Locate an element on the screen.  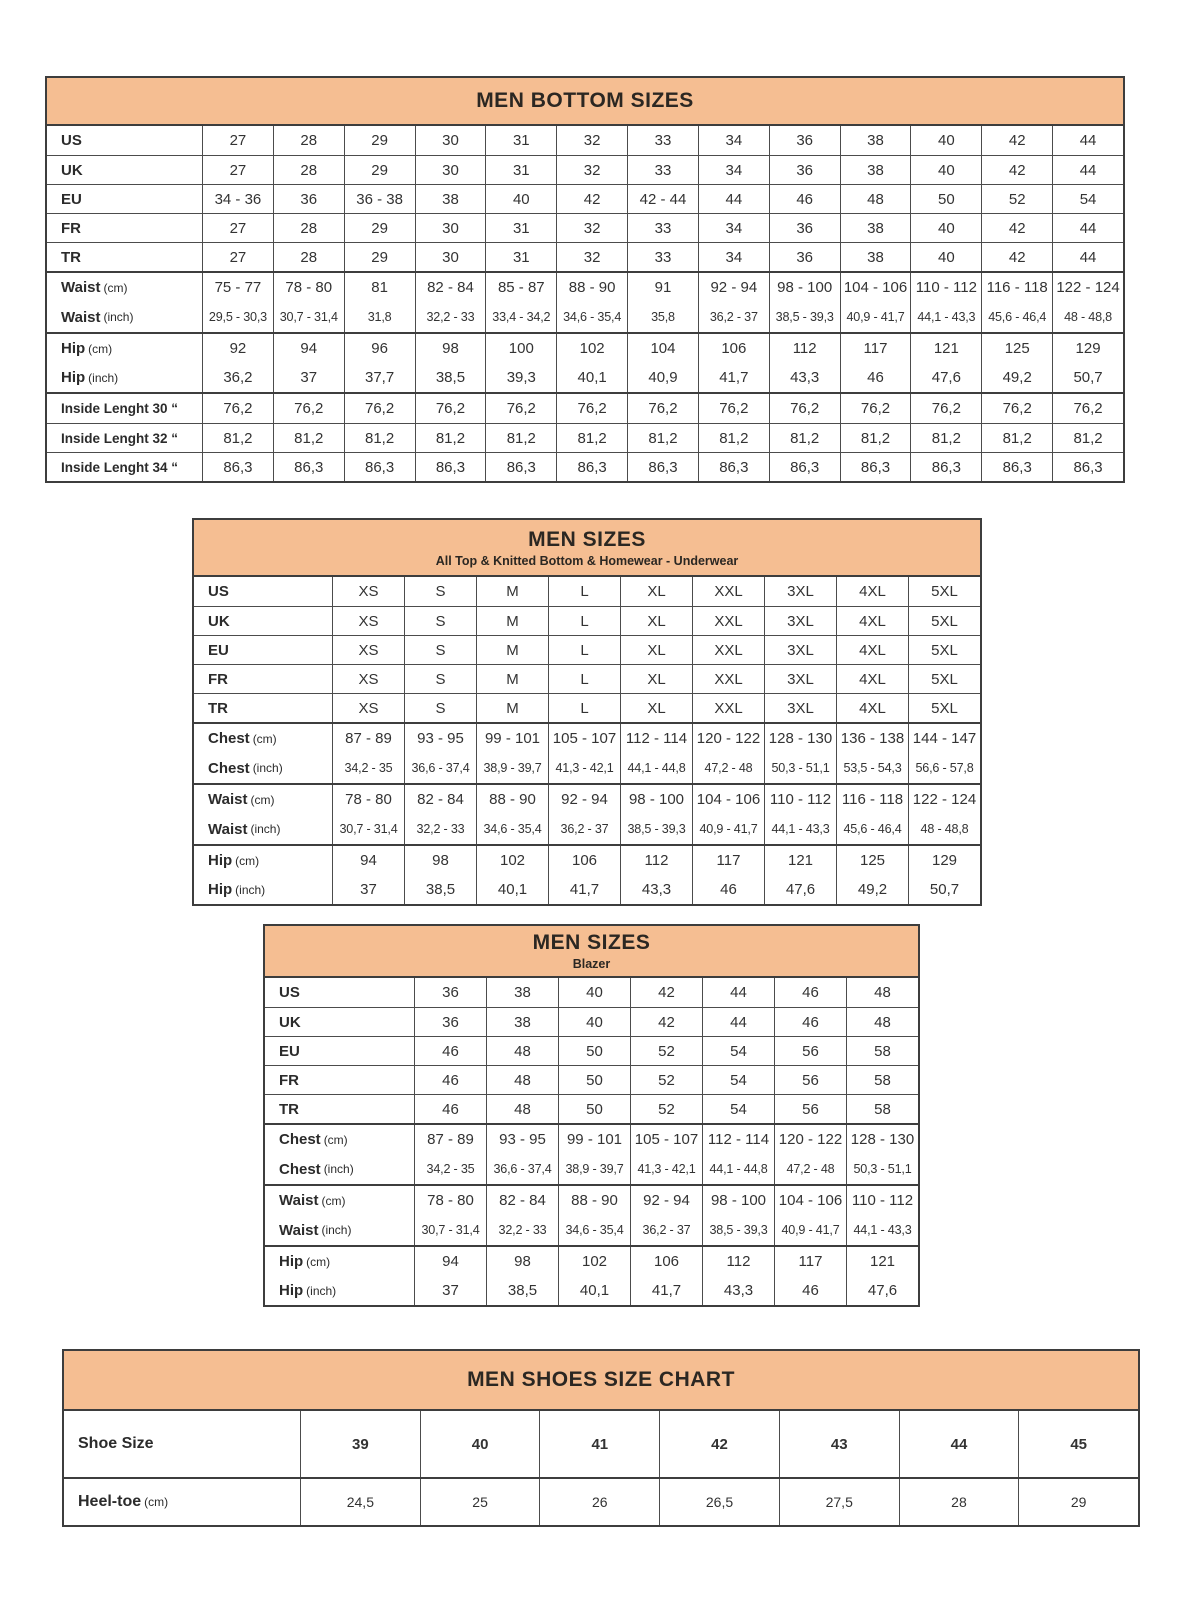
table-row: Hip (cm) 94 98 102 106 112 117 121 is located at coordinates (591, 1260).